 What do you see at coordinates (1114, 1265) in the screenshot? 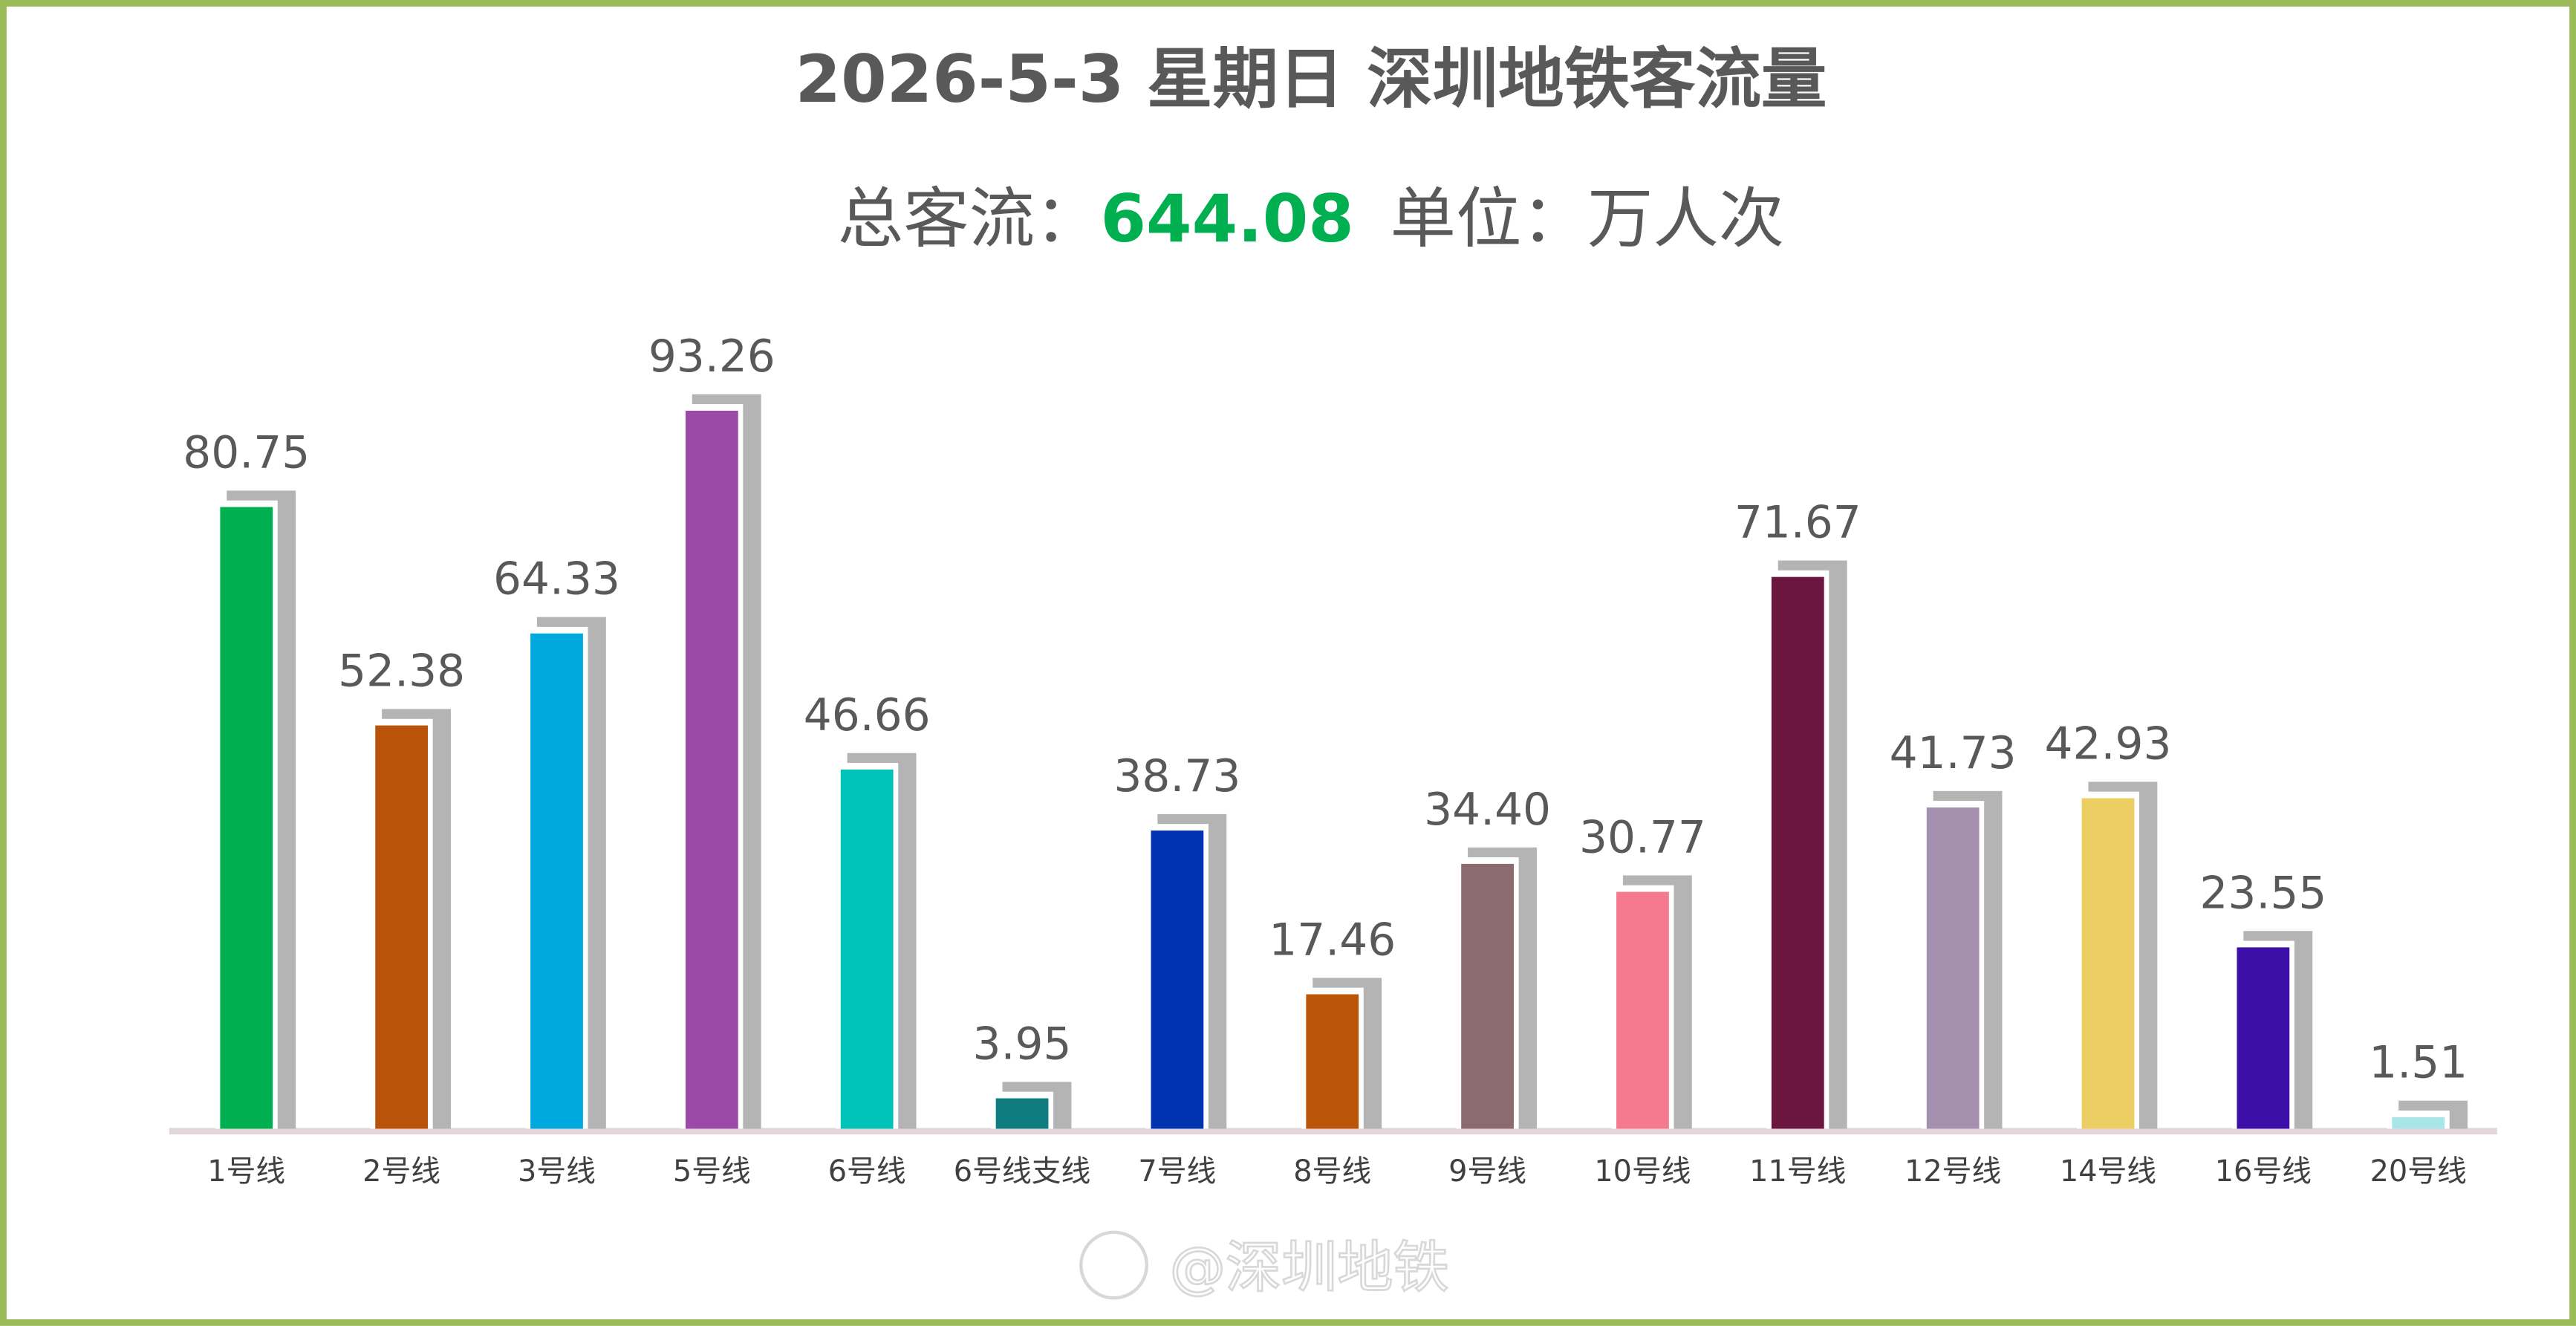
I see `watermark-icon` at bounding box center [1114, 1265].